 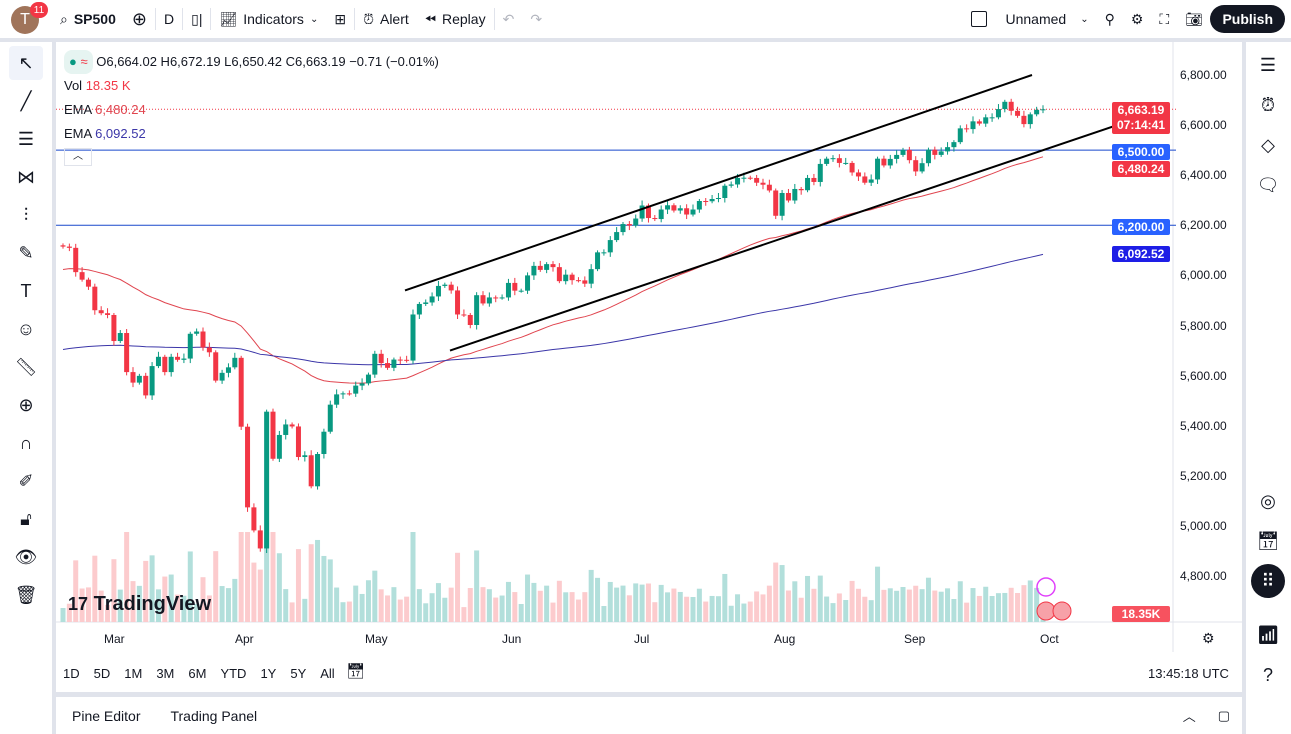 I want to click on range-1y: 1Y, so click(x=268, y=673).